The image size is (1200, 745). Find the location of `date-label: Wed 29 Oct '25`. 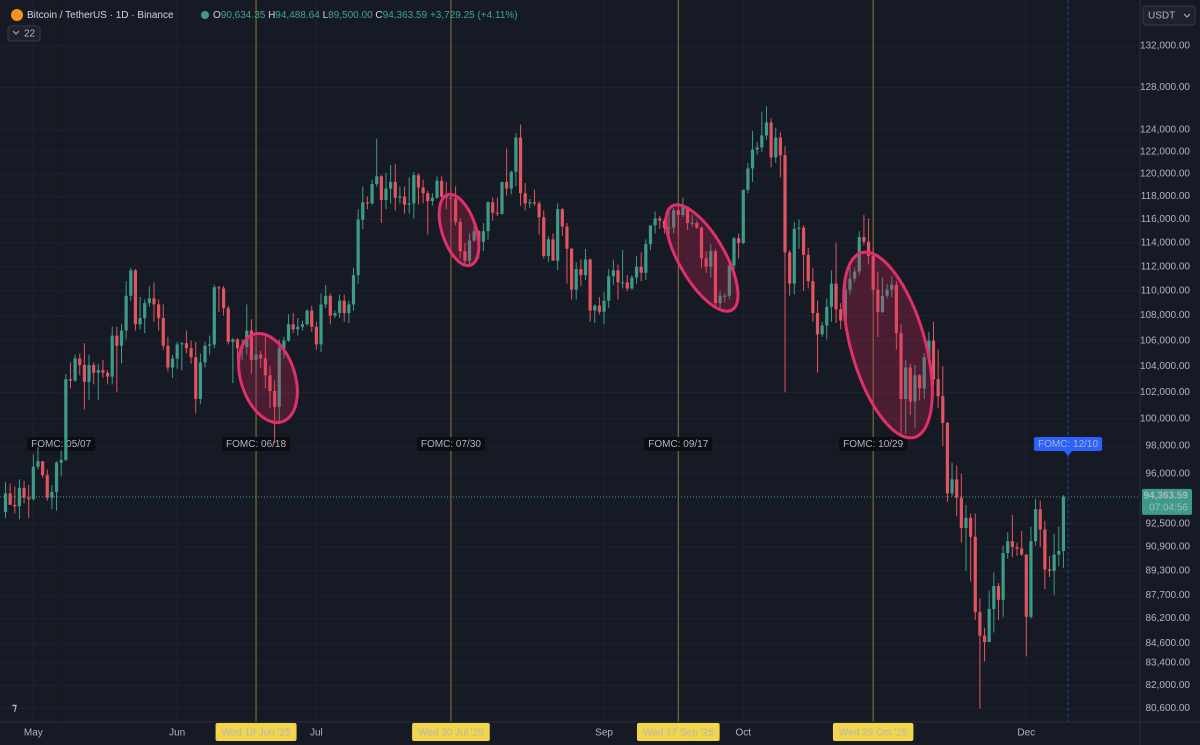

date-label: Wed 29 Oct '25 is located at coordinates (873, 733).